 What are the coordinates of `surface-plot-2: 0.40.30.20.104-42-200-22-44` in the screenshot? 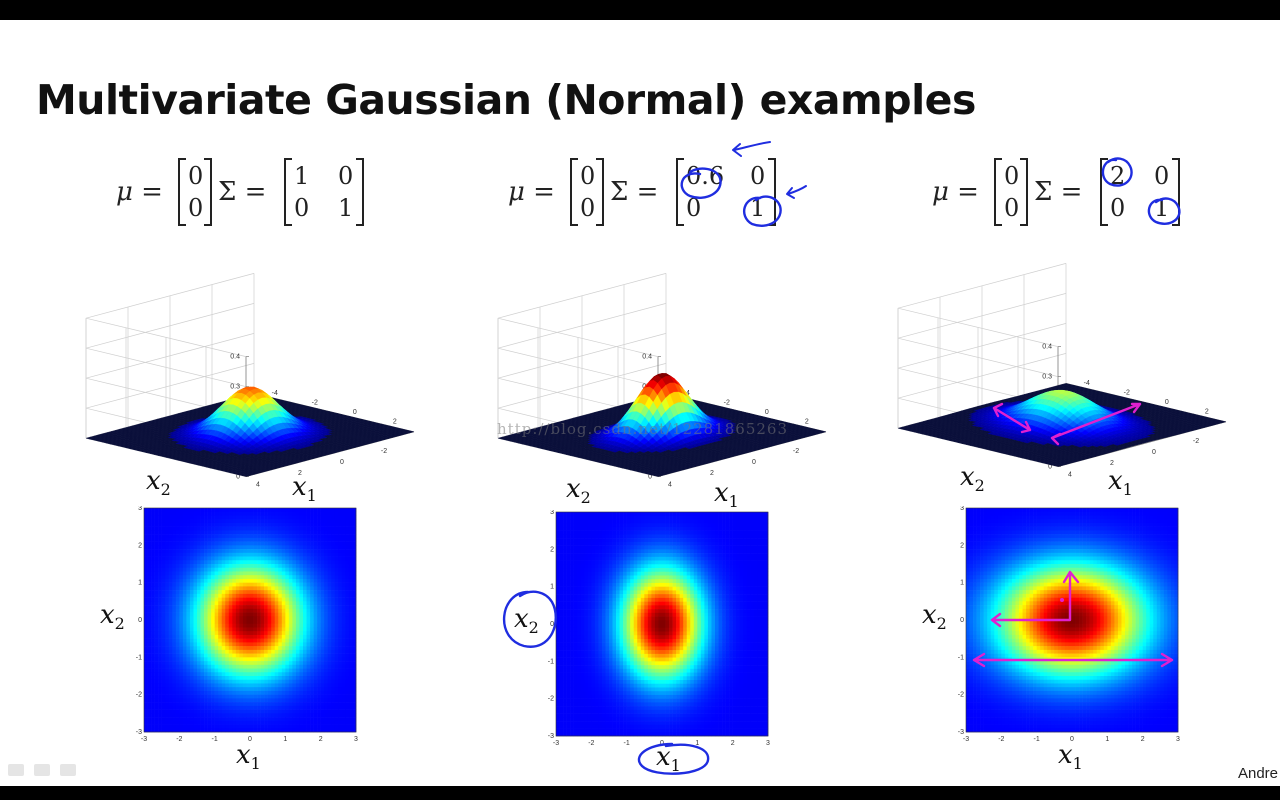 It's located at (662, 380).